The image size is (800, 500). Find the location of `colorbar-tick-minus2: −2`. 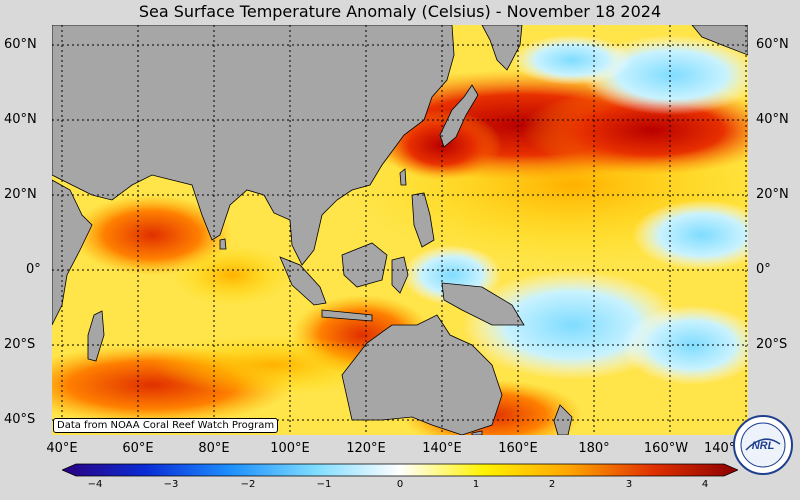

colorbar-tick-minus2: −2 is located at coordinates (248, 484).